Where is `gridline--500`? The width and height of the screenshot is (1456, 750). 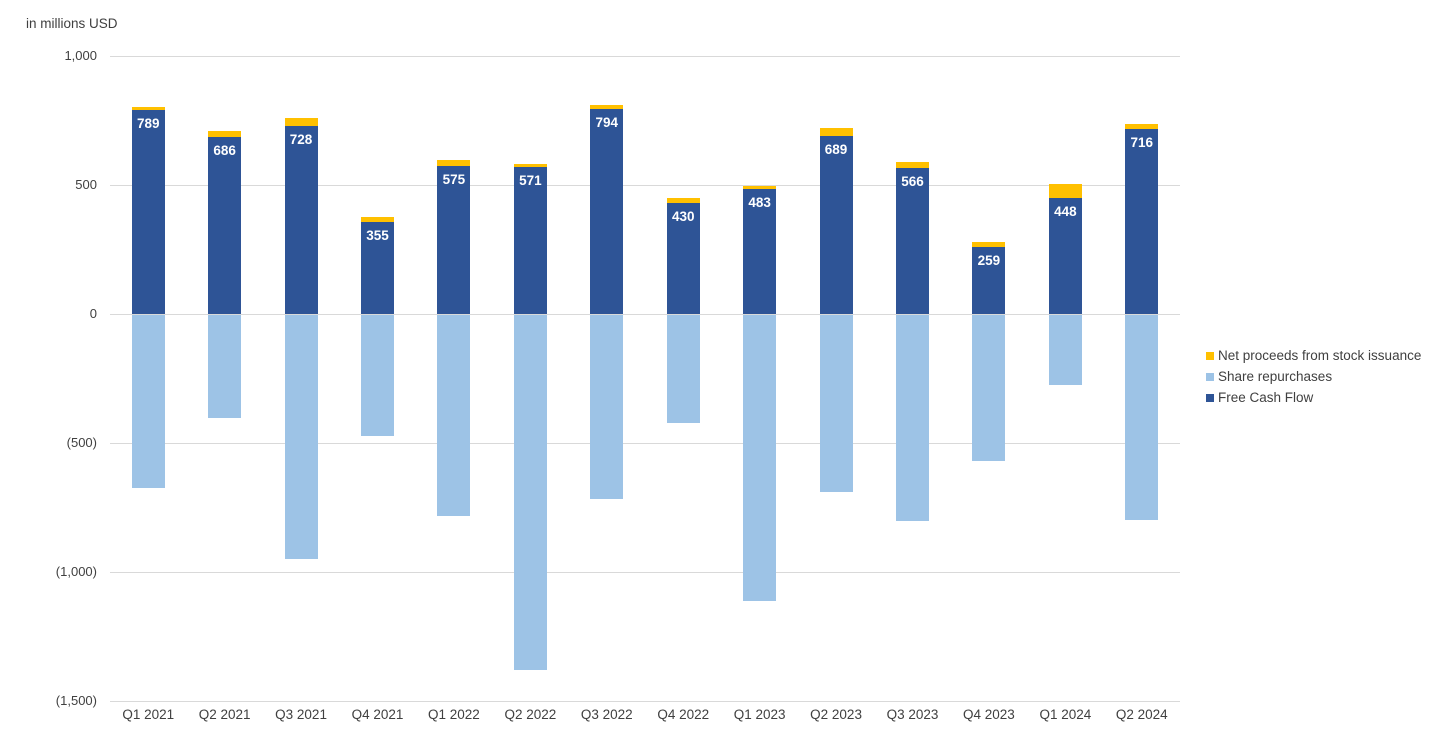
gridline--500 is located at coordinates (645, 443).